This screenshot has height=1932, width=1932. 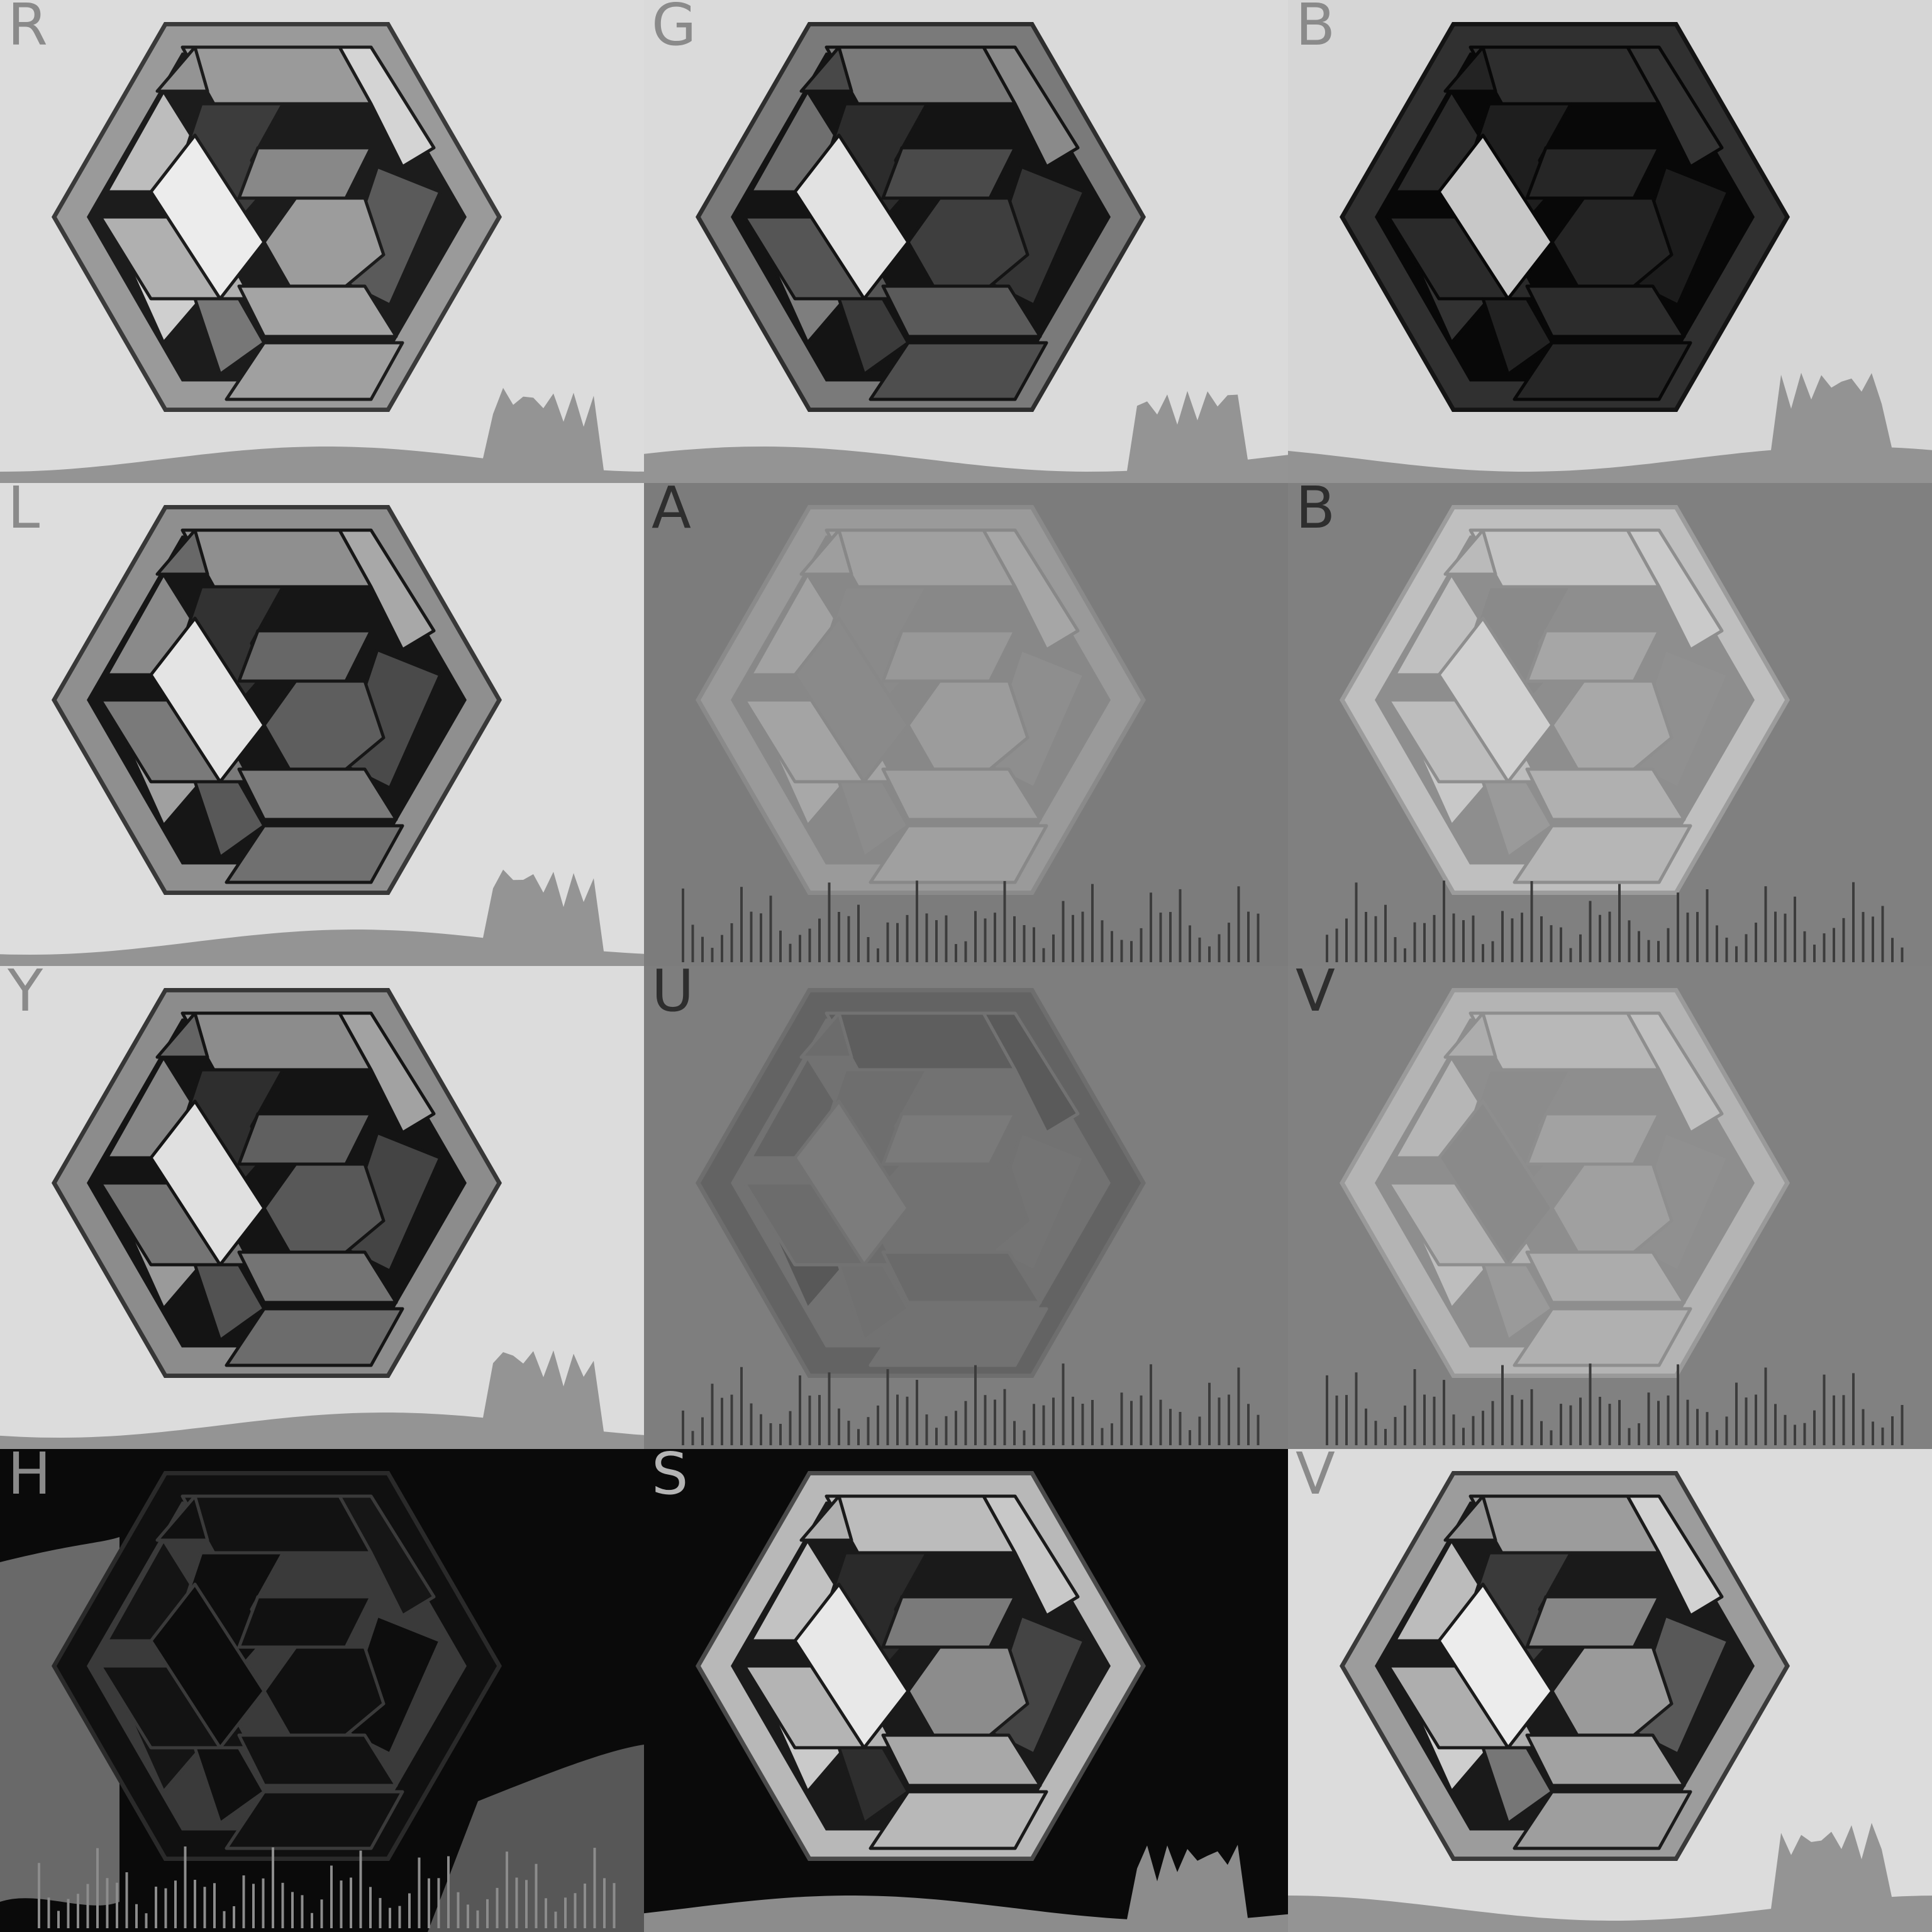 I want to click on hue-noise-region, so click(x=536, y=1838).